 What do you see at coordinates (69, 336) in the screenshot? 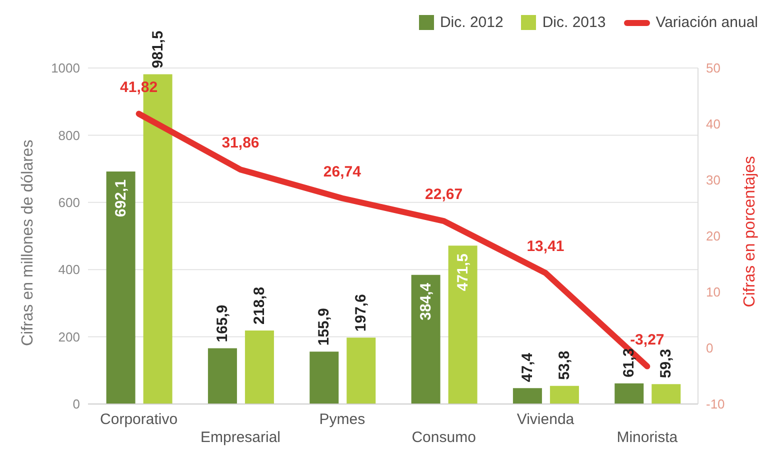
I see `y-tick-label: 200` at bounding box center [69, 336].